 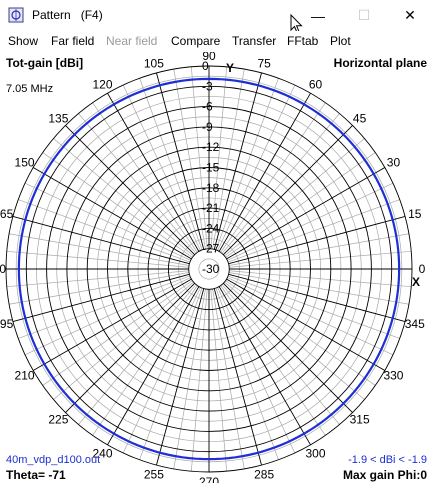 I want to click on ring-label: -9, so click(x=207, y=127).